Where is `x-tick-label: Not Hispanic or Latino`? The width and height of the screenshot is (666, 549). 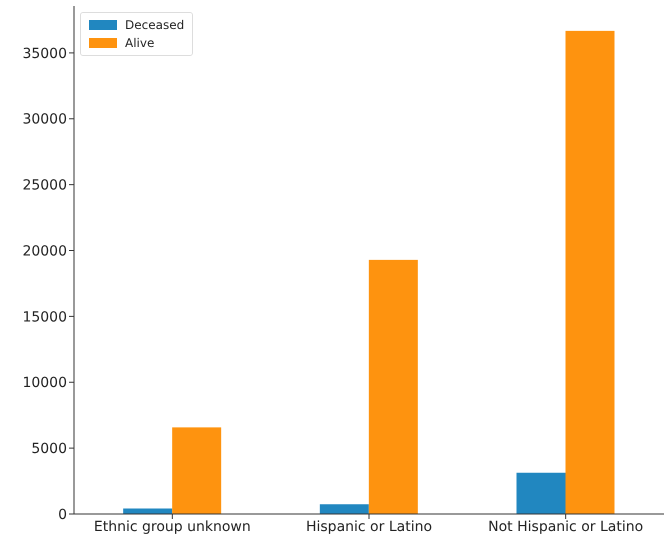 x-tick-label: Not Hispanic or Latino is located at coordinates (566, 526).